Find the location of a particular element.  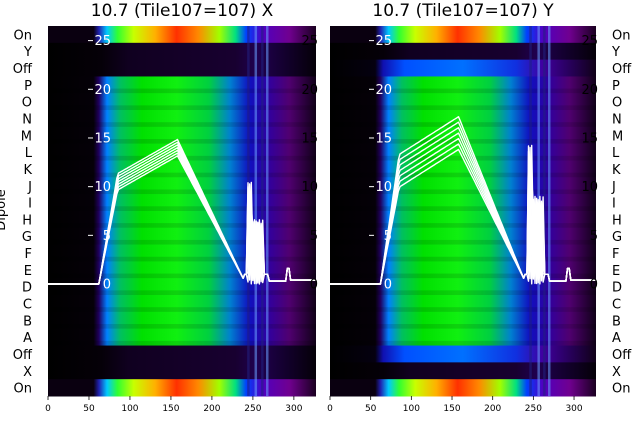

row-label: E is located at coordinates (28, 271).